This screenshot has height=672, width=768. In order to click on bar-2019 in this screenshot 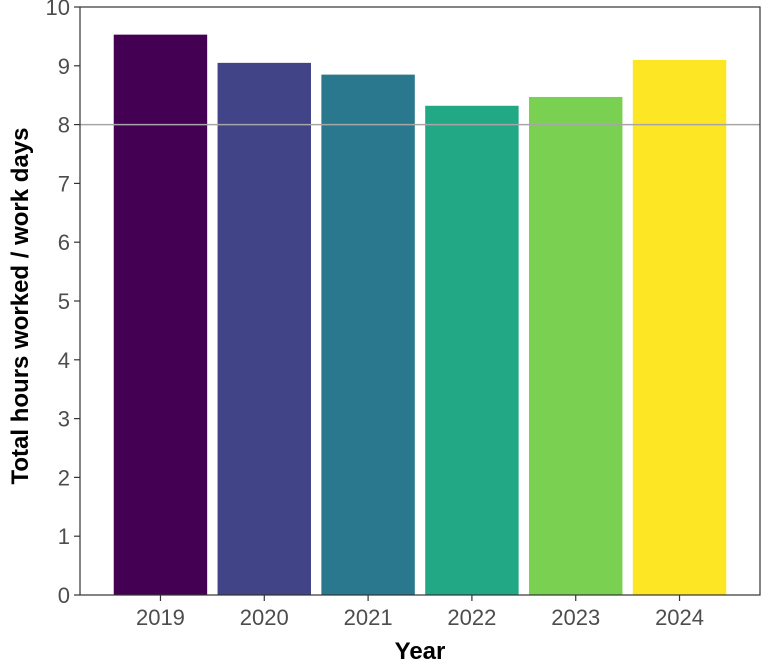, I will do `click(160, 315)`.